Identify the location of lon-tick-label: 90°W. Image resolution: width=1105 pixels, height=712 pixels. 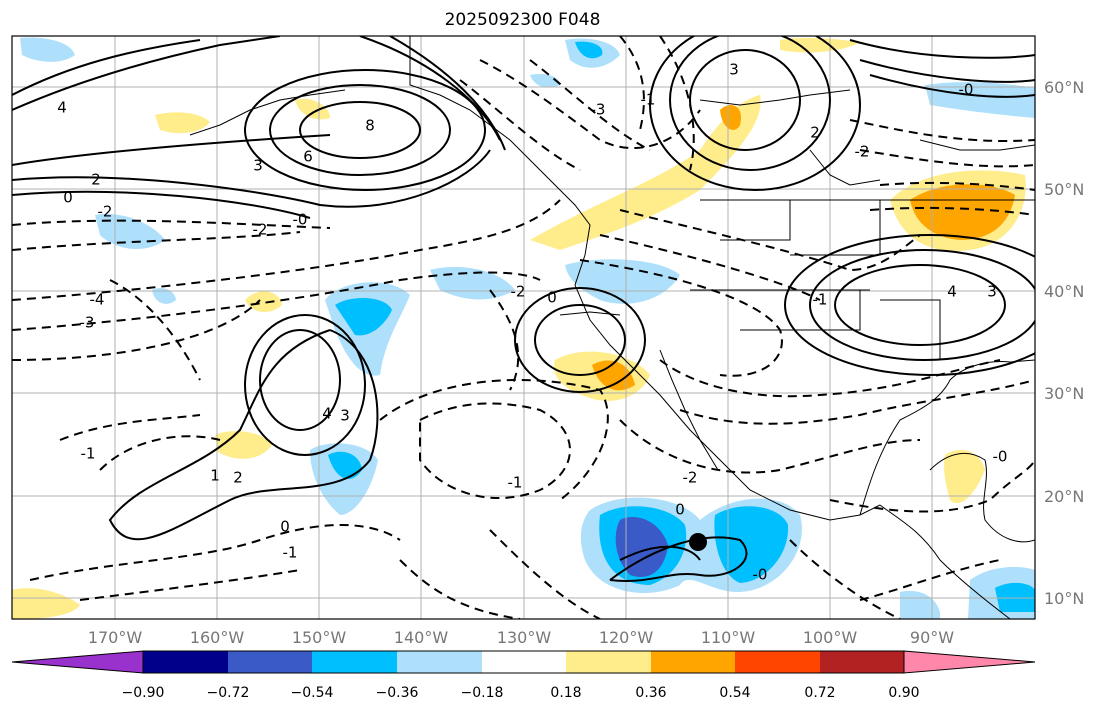
(932, 637).